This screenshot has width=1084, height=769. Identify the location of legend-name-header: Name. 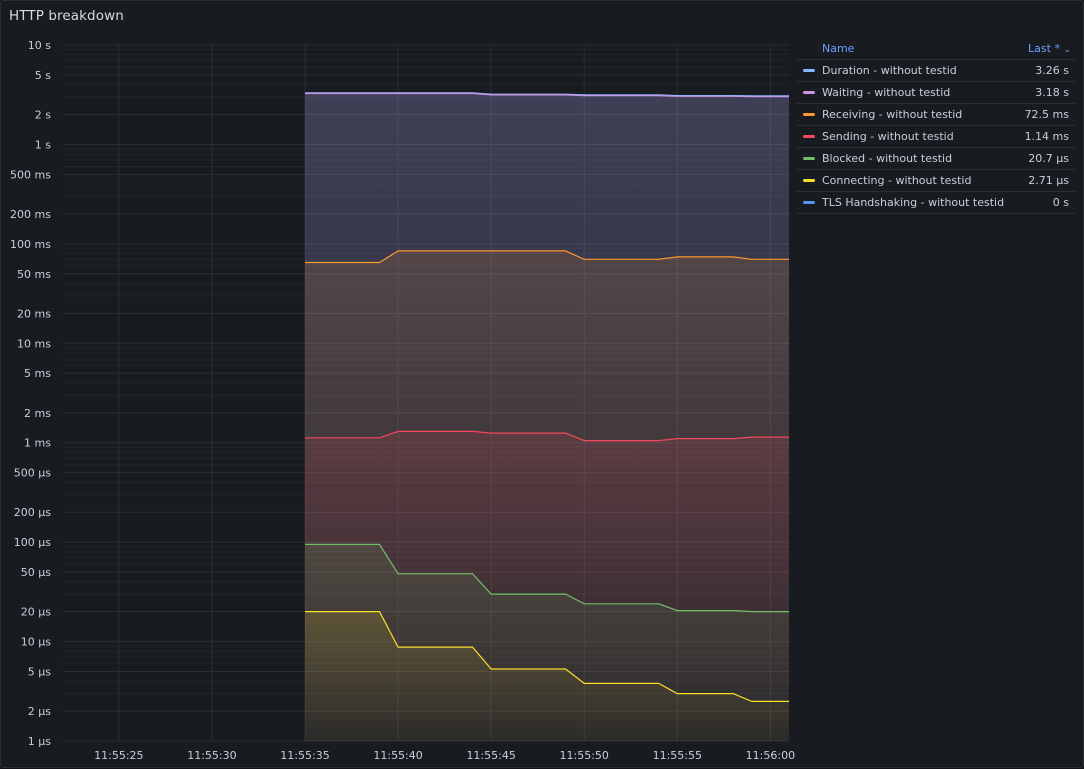
(838, 48).